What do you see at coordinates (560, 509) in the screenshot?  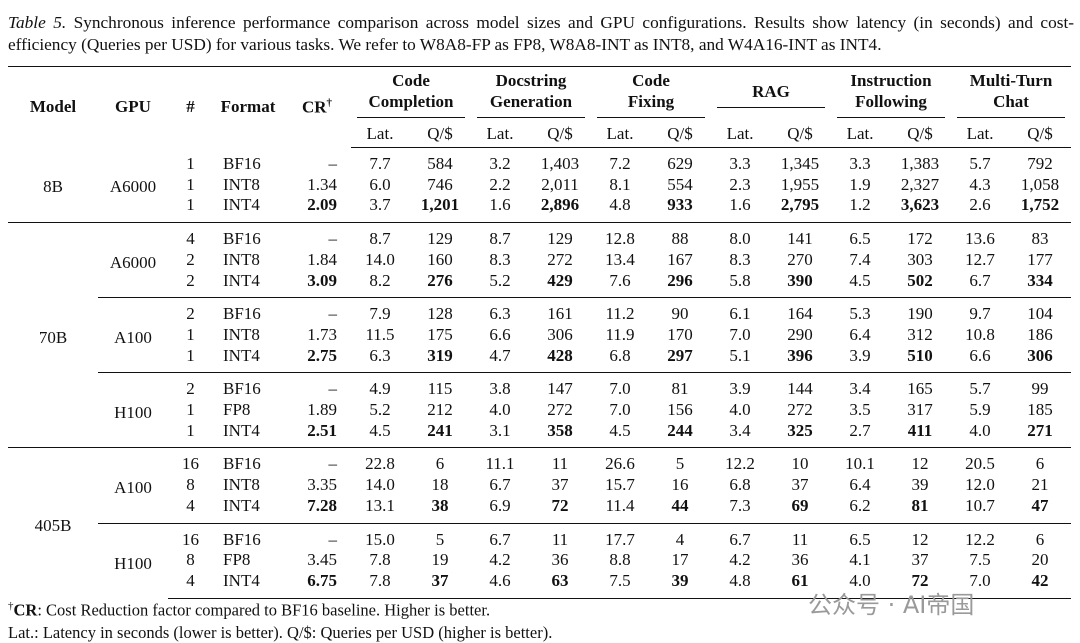 I see `value-cell: 72` at bounding box center [560, 509].